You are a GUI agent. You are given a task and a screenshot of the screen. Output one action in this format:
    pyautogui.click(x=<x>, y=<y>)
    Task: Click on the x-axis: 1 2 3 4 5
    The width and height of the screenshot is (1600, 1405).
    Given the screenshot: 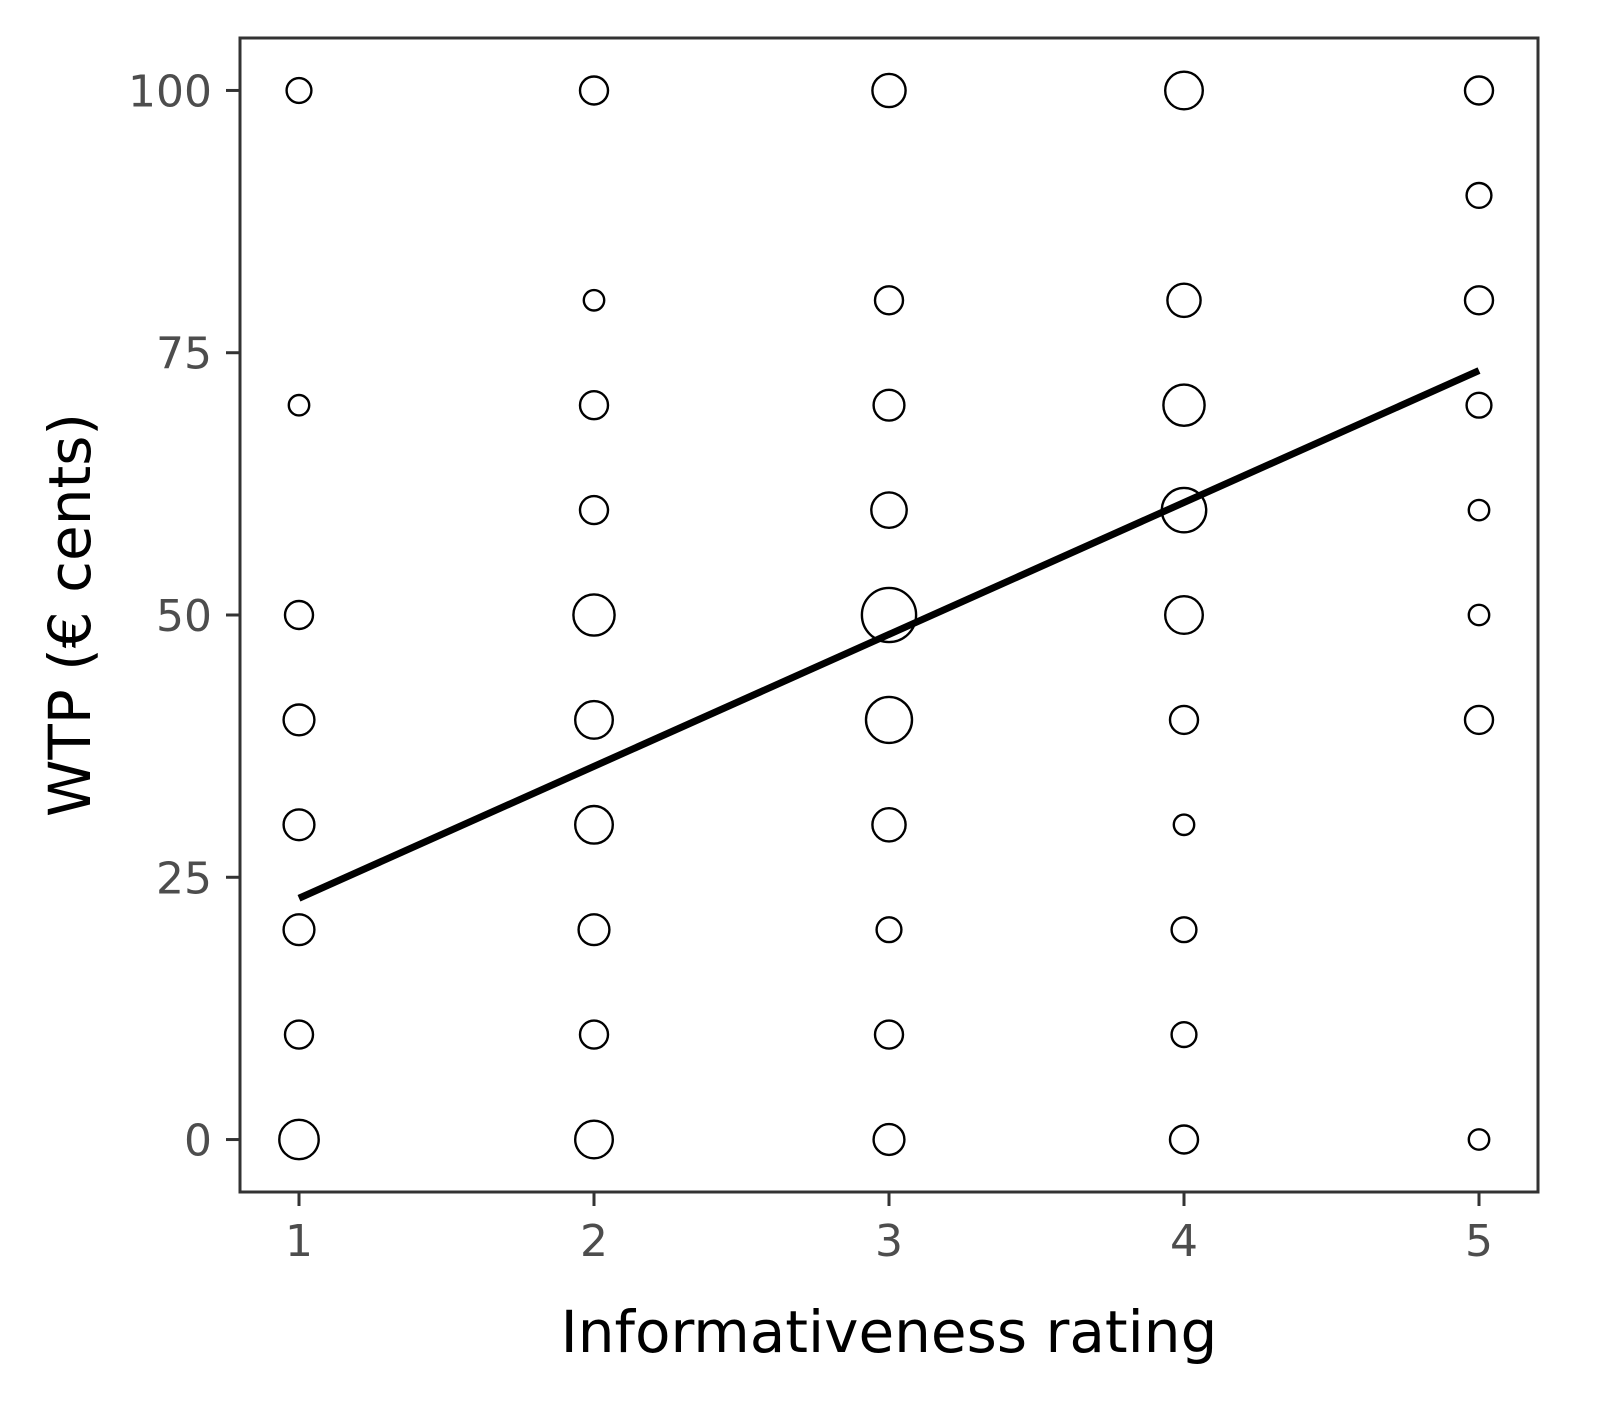 What is the action you would take?
    pyautogui.click(x=889, y=1229)
    